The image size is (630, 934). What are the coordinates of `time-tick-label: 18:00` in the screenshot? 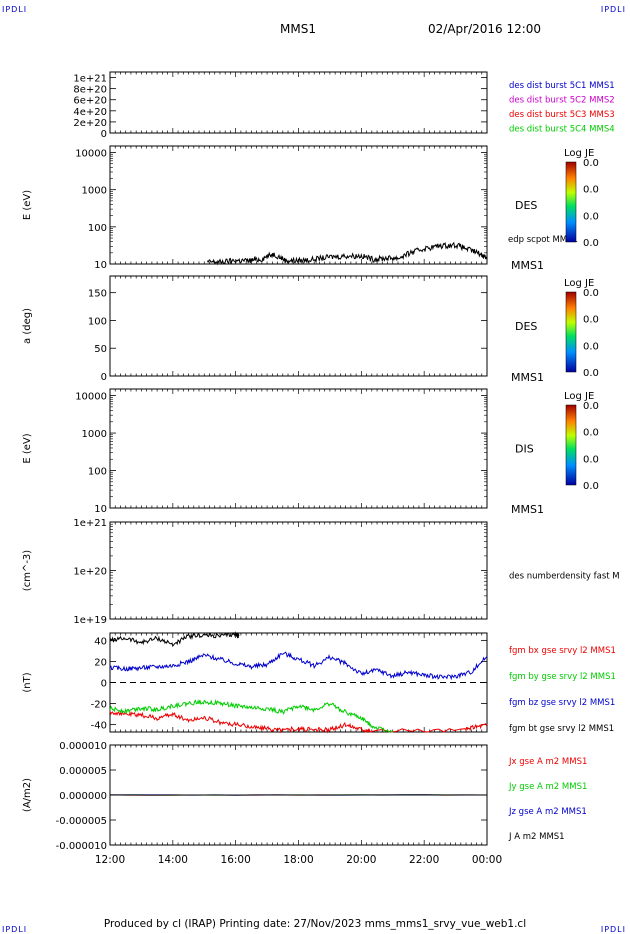 It's located at (298, 860).